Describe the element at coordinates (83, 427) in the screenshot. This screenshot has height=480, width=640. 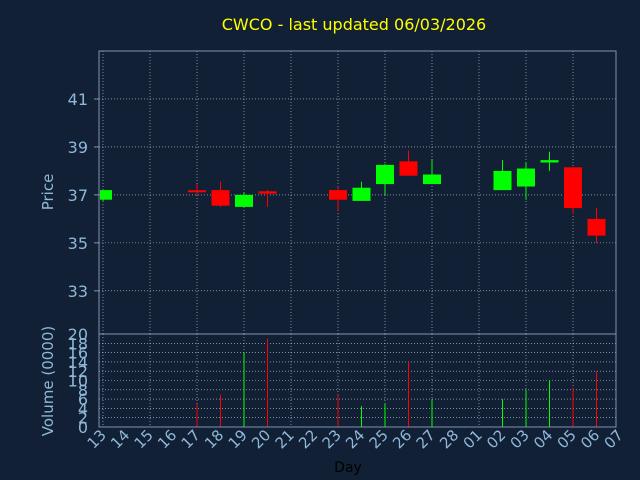
I see `volume-tick-label: 0` at that location.